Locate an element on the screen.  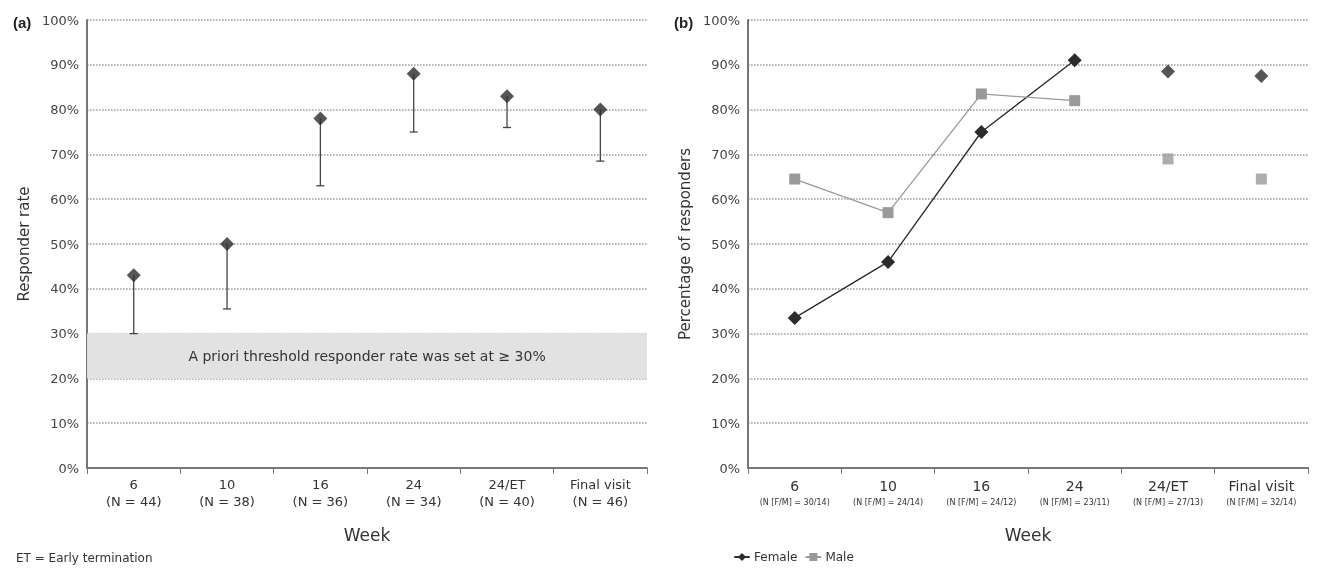
x-tick-label: Final visit (N [F/M] = 32/14) is located at coordinates (1261, 492).